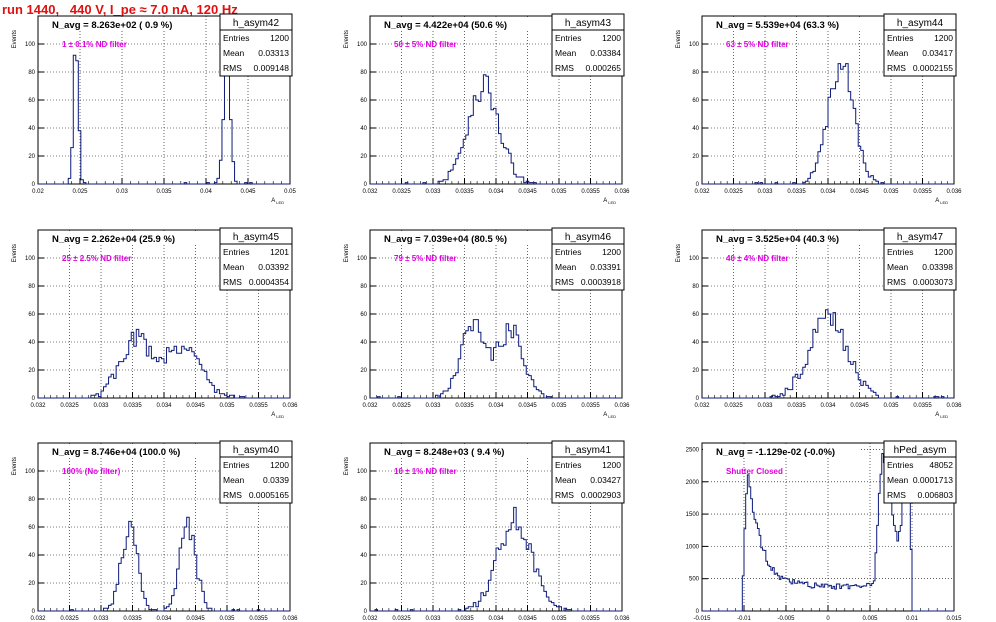  Describe the element at coordinates (113, 239) in the screenshot. I see `navg-label: N_avg = 2.262e+04 (25.9 %)` at that location.